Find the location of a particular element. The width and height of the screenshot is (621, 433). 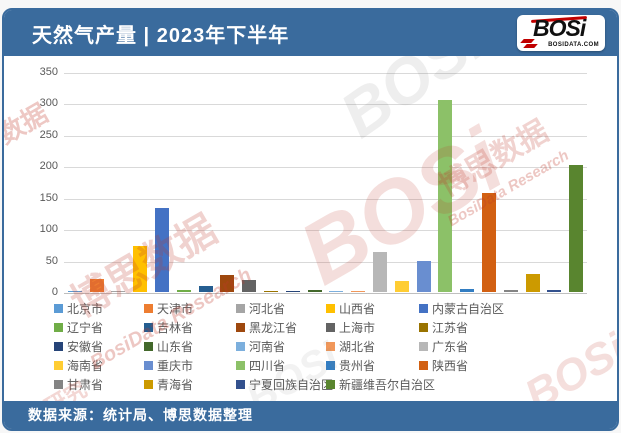

legend-label: 吉林省 is located at coordinates (175, 328).